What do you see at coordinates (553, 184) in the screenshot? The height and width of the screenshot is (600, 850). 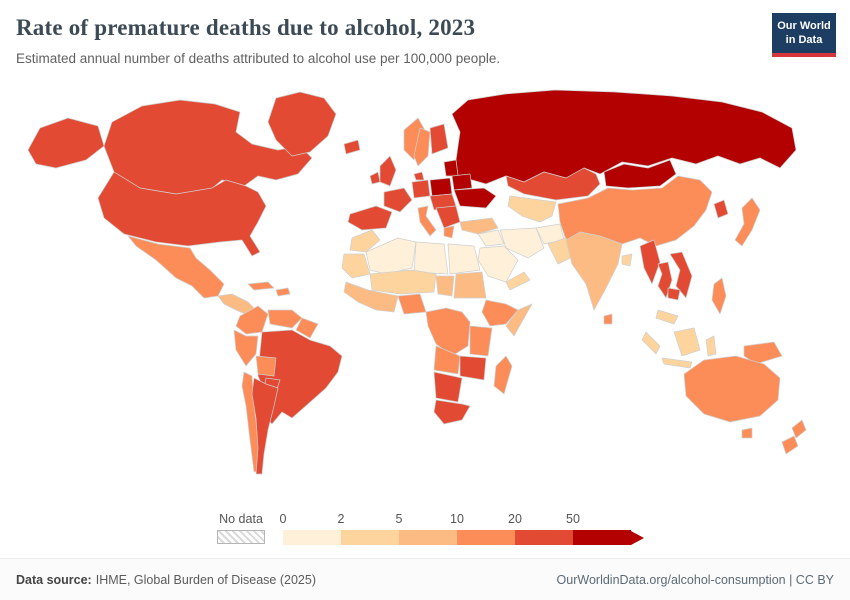 I see `country-kazakhstan` at bounding box center [553, 184].